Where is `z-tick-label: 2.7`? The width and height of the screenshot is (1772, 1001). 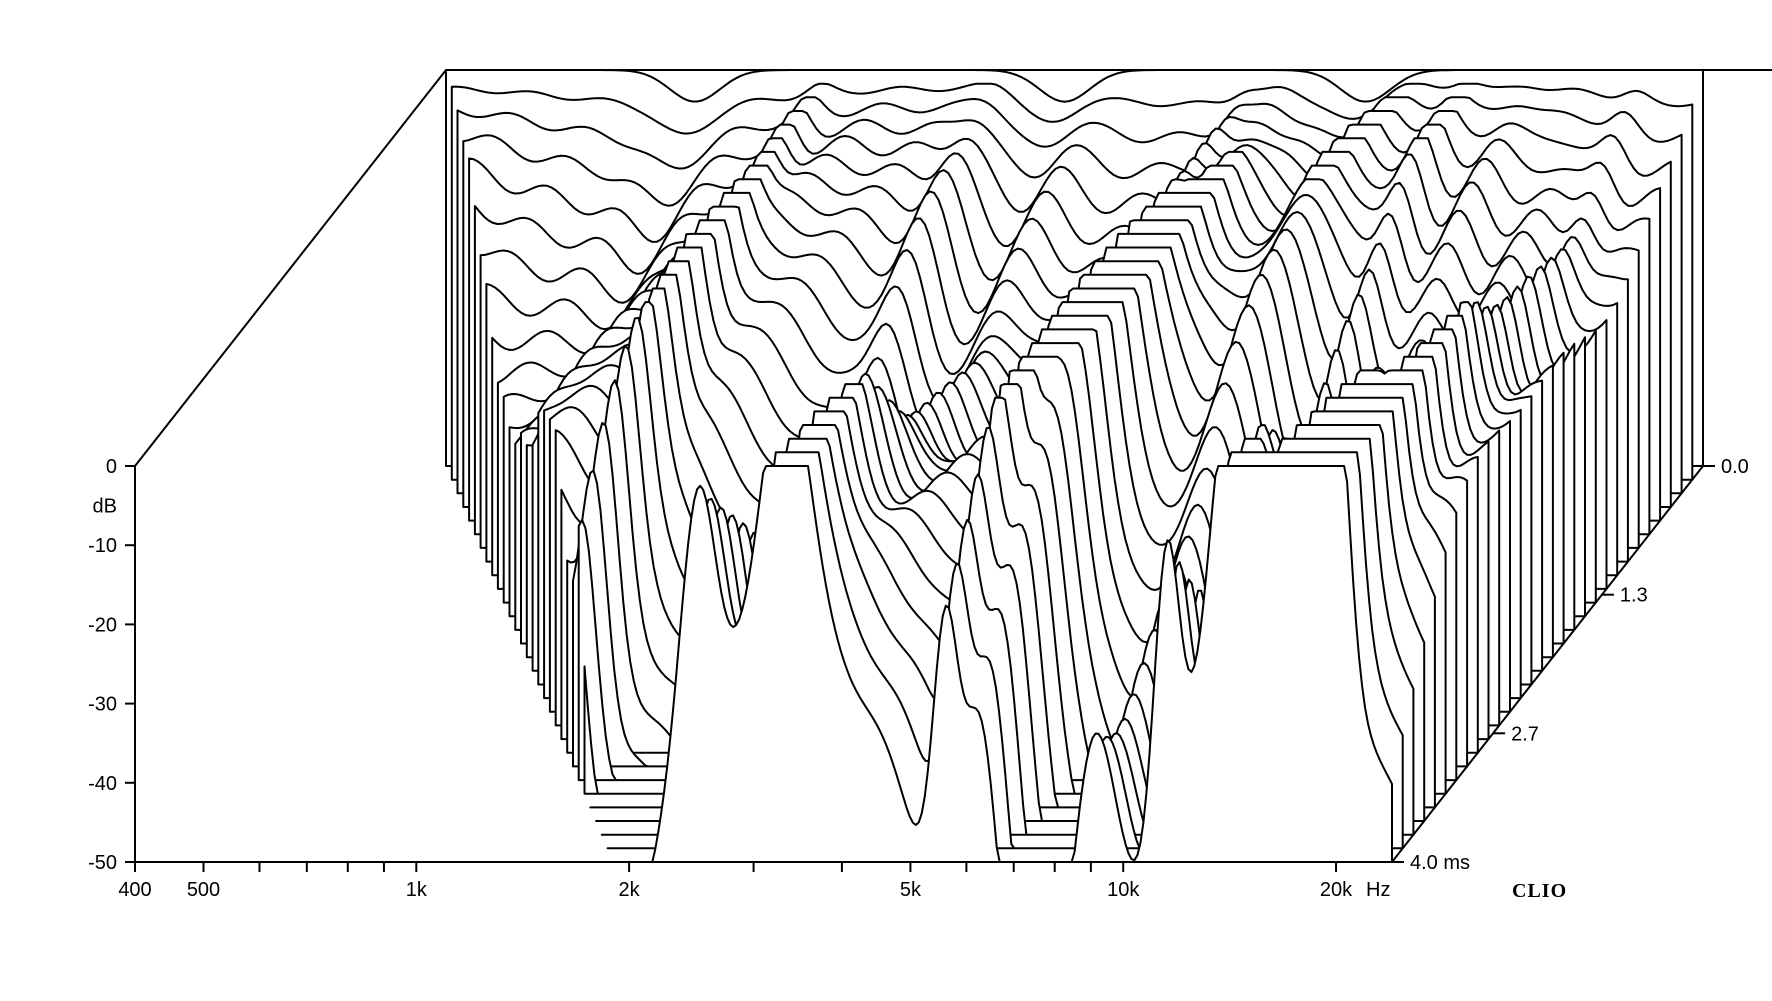
z-tick-label: 2.7 is located at coordinates (1525, 734).